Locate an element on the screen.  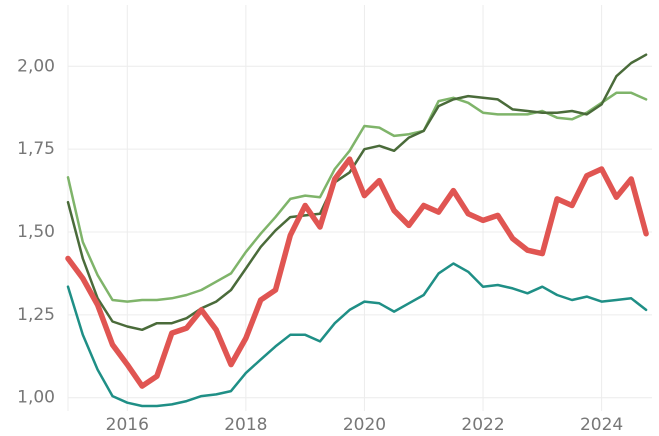
y-tick-label: 2,00 is located at coordinates (36, 66).